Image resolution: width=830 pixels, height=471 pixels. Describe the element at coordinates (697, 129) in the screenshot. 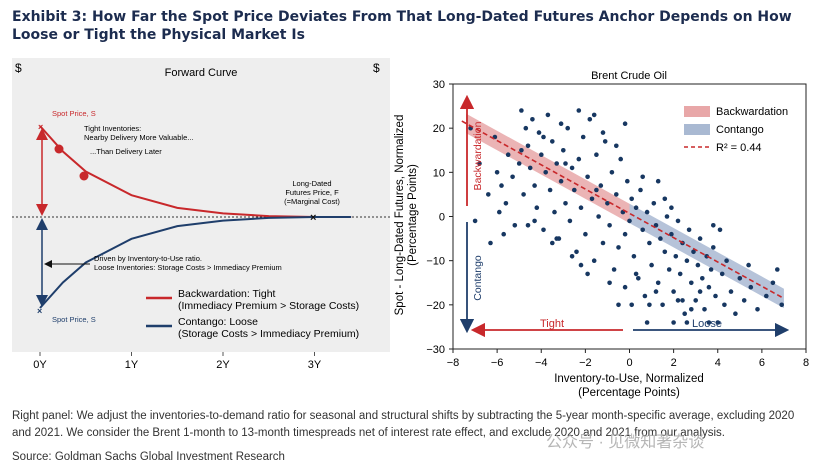

I see `legend-contango-band-swatch` at that location.